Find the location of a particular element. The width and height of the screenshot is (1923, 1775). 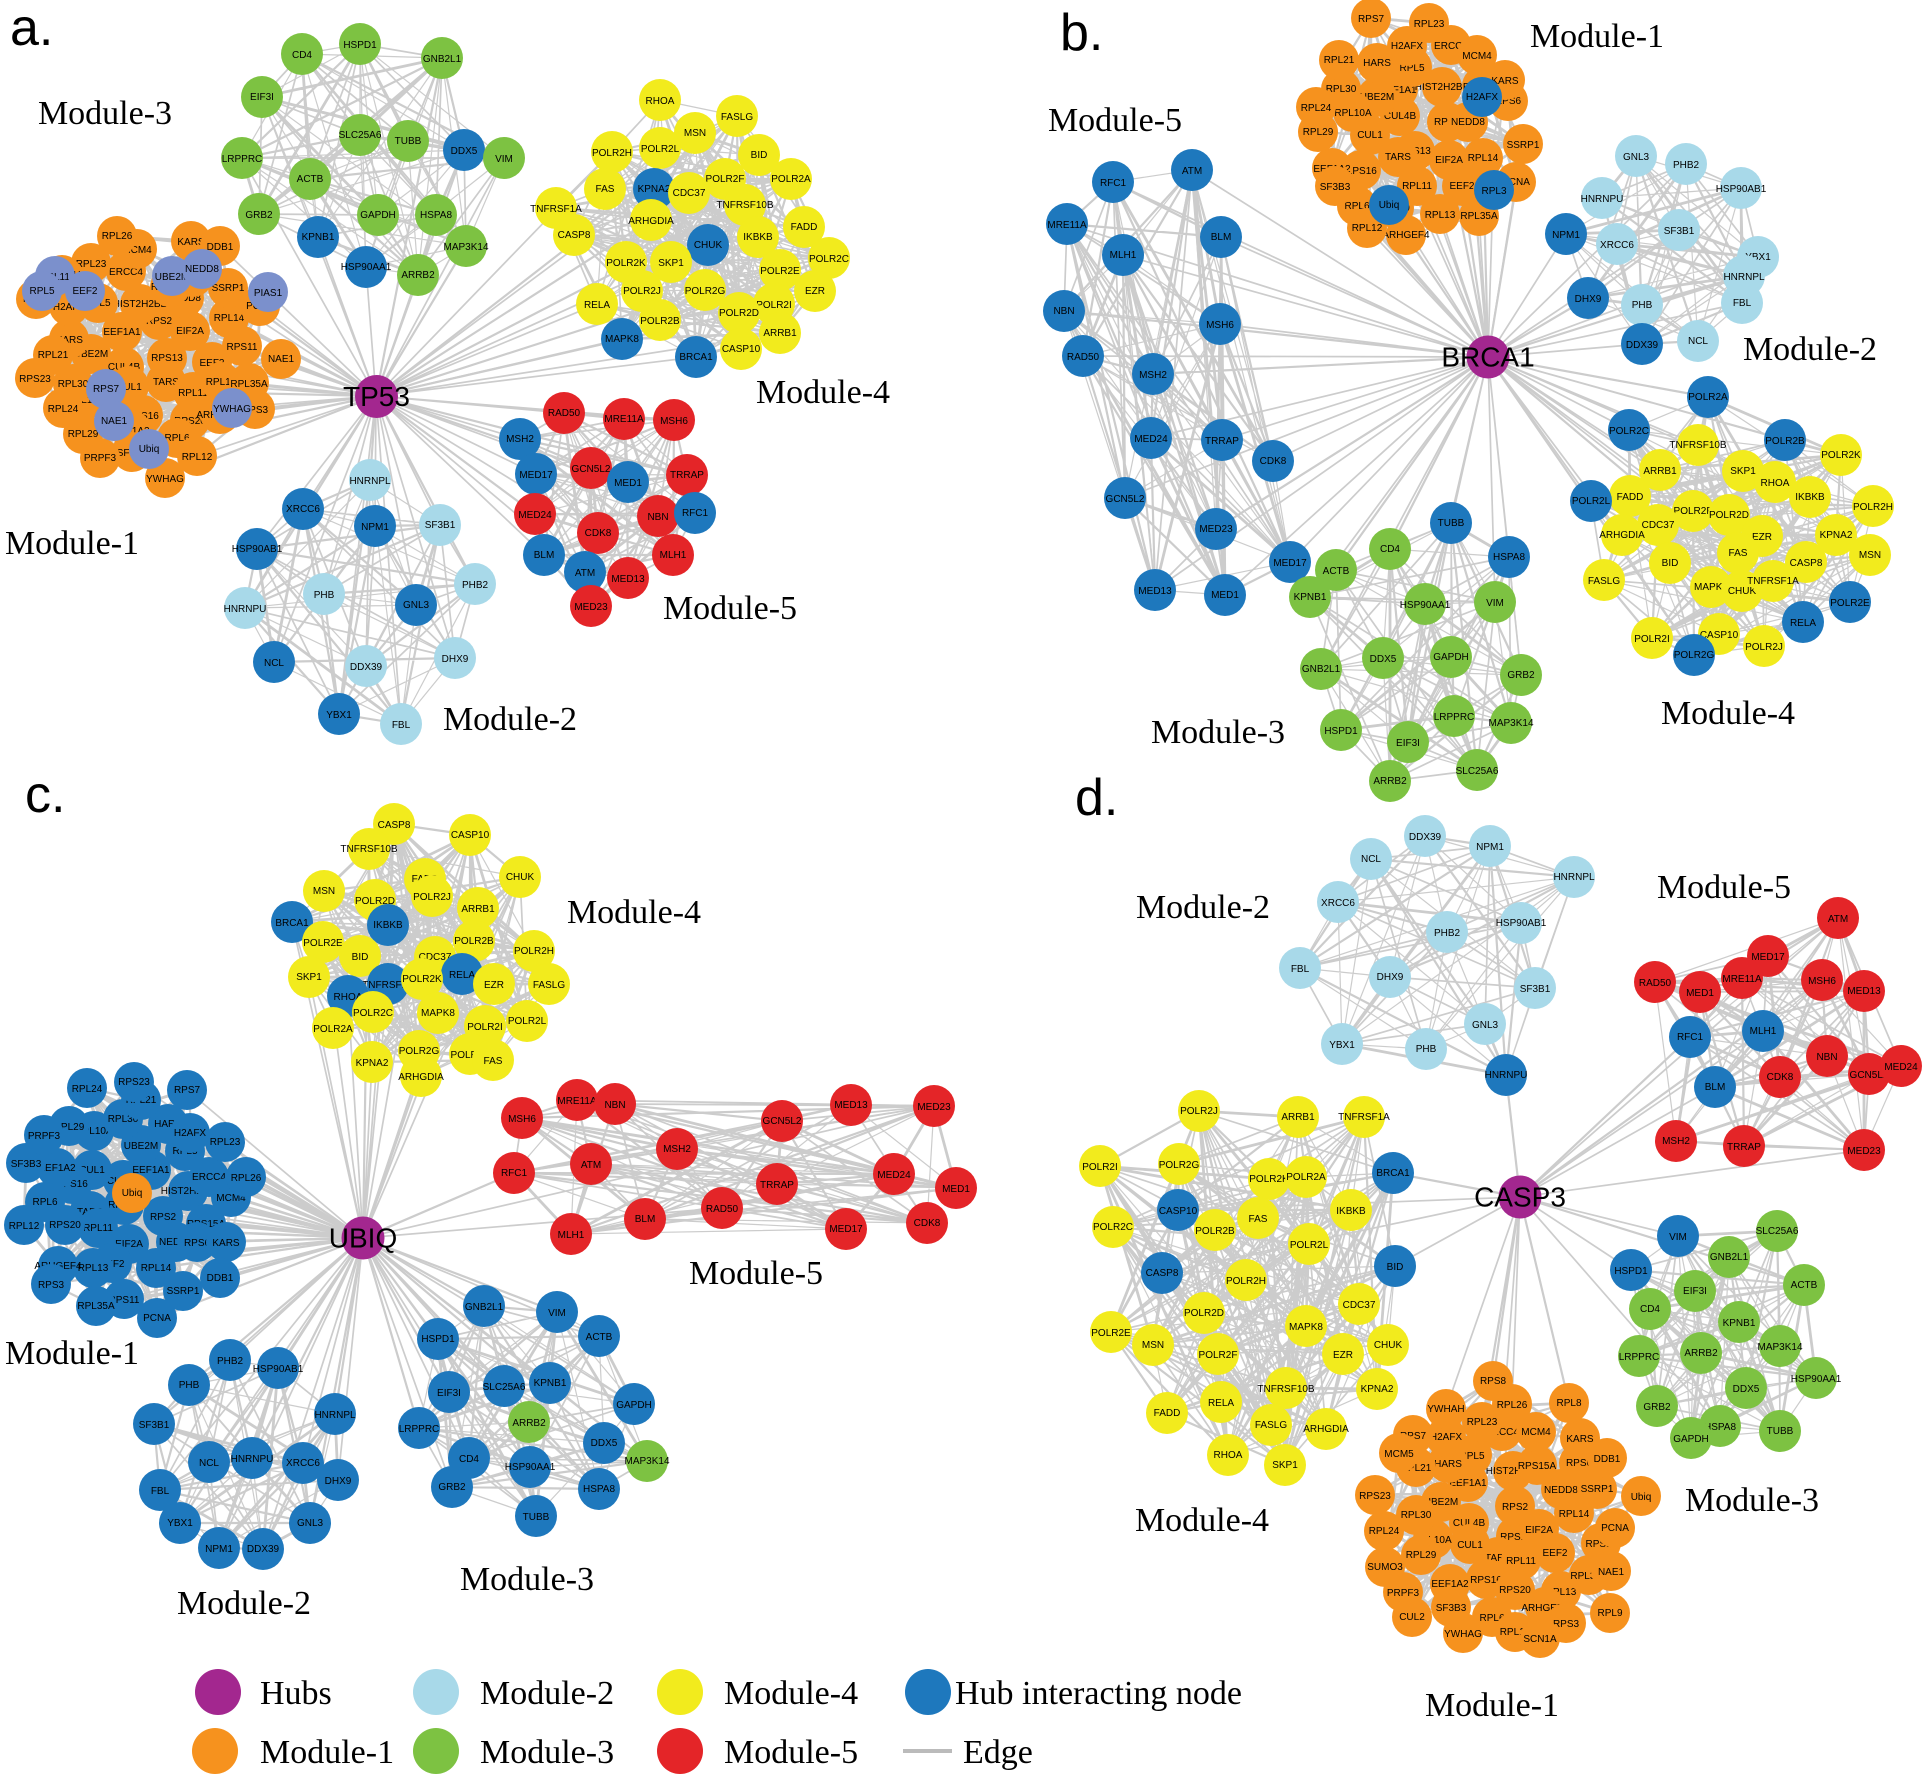

svg-text: POLR2A is located at coordinates (1708, 397).